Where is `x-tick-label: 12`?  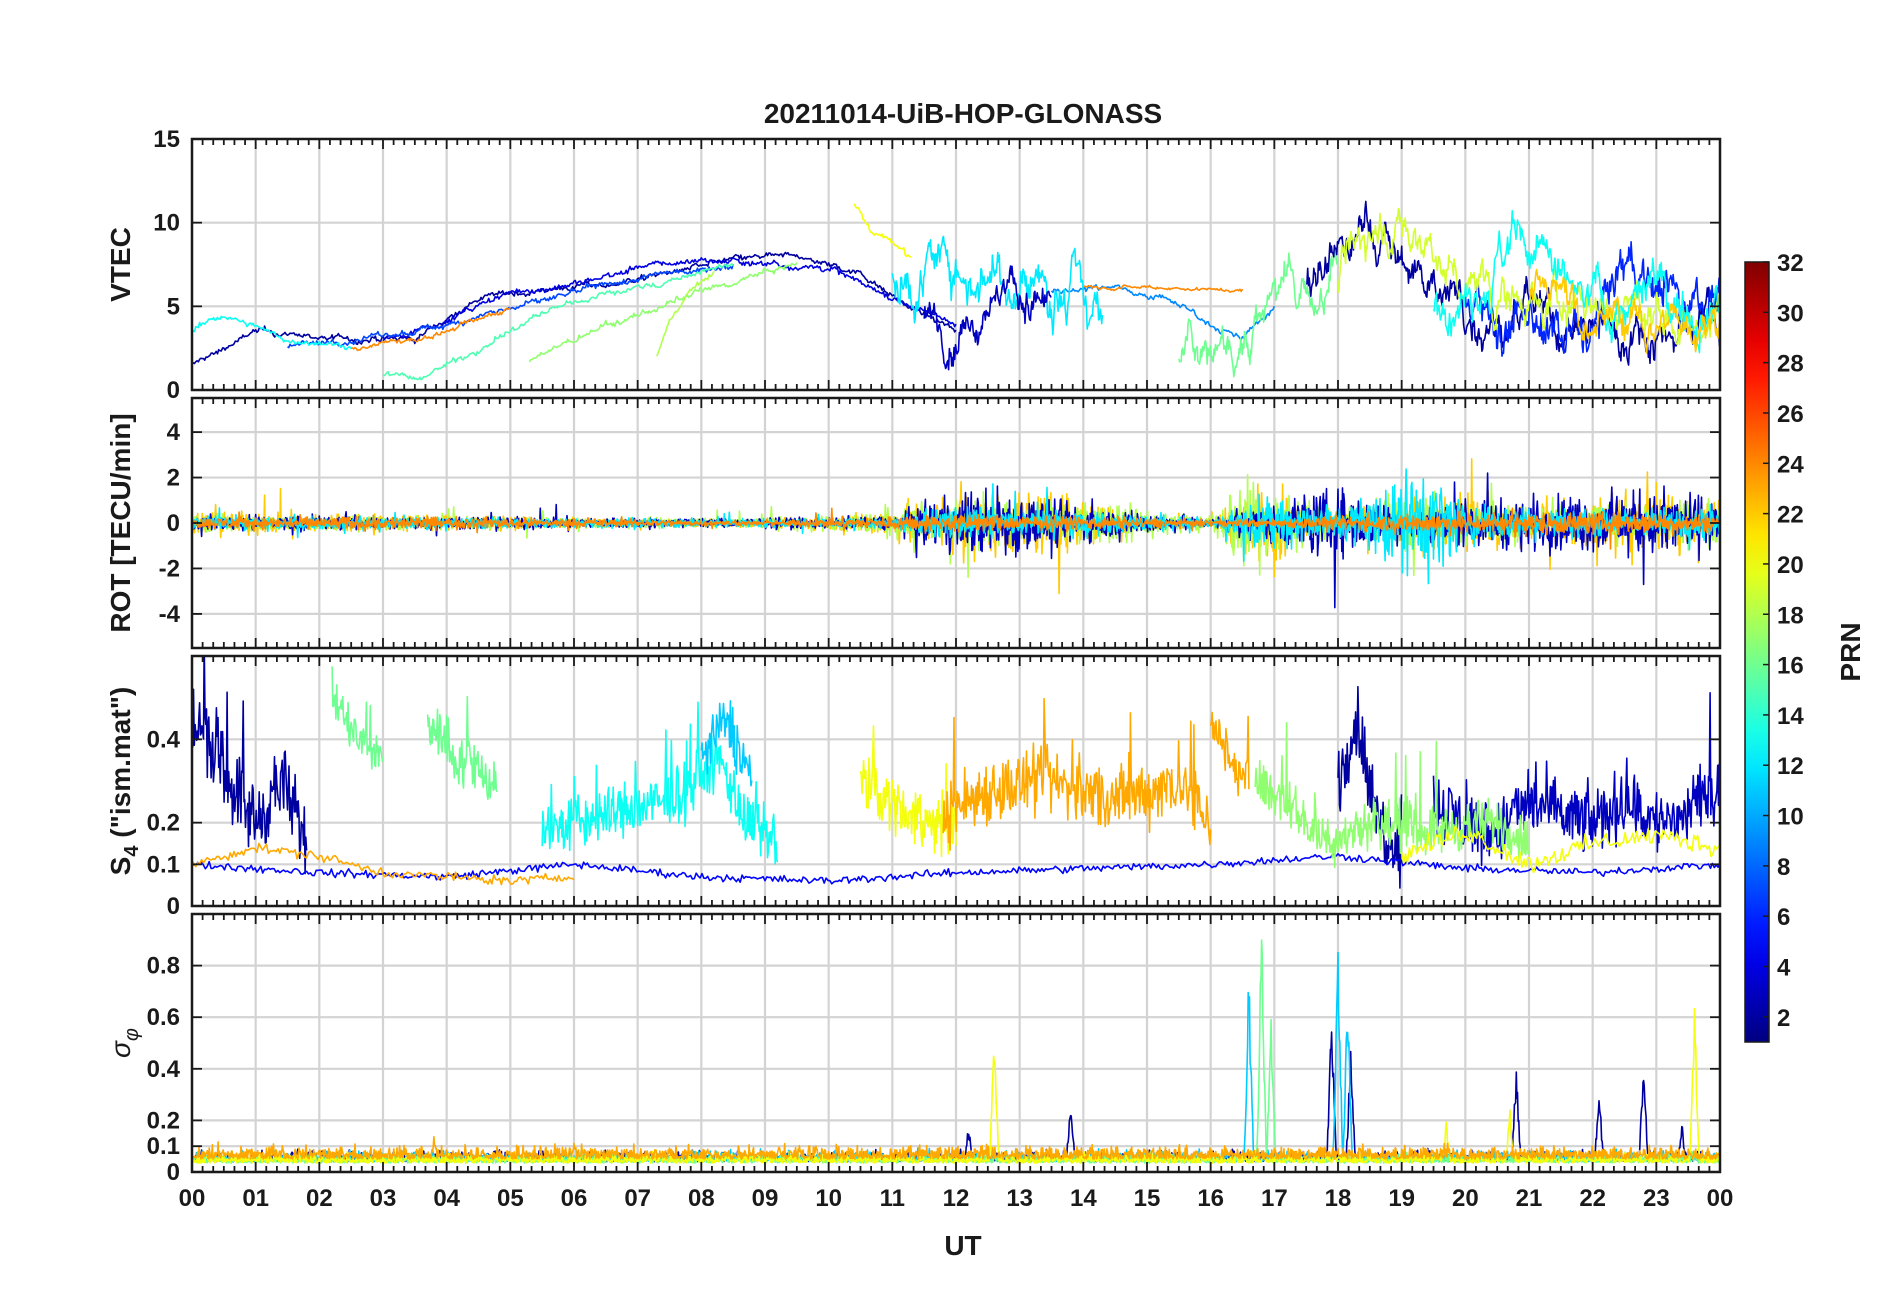
x-tick-label: 12 is located at coordinates (956, 1198).